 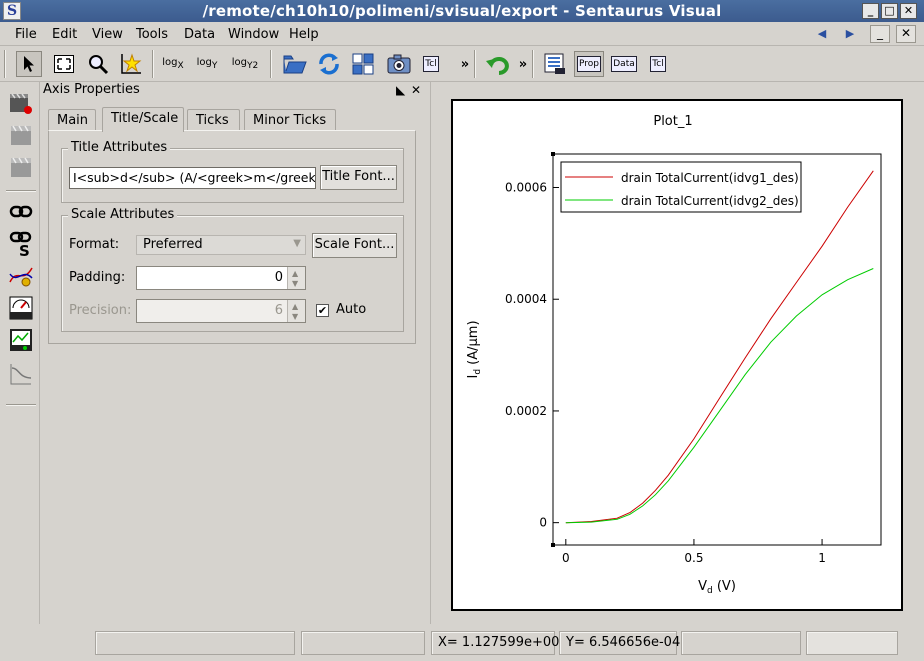 What do you see at coordinates (526, 299) in the screenshot?
I see `y-tick-label: 0.0004` at bounding box center [526, 299].